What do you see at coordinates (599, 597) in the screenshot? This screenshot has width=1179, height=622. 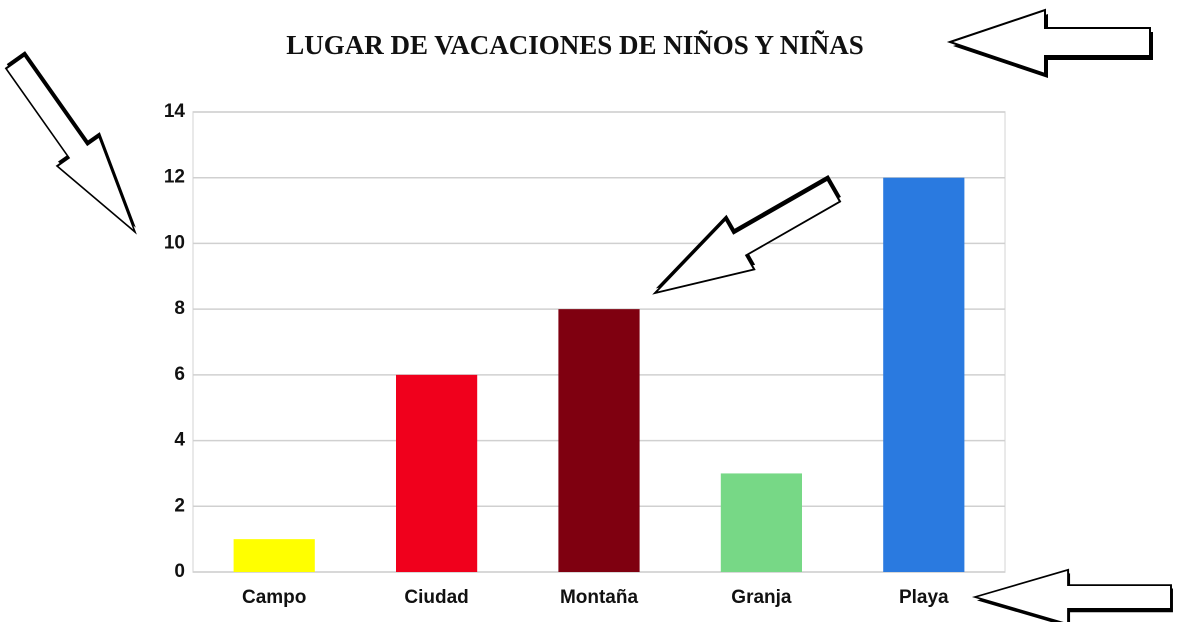 I see `x-tick-label: Montaña` at bounding box center [599, 597].